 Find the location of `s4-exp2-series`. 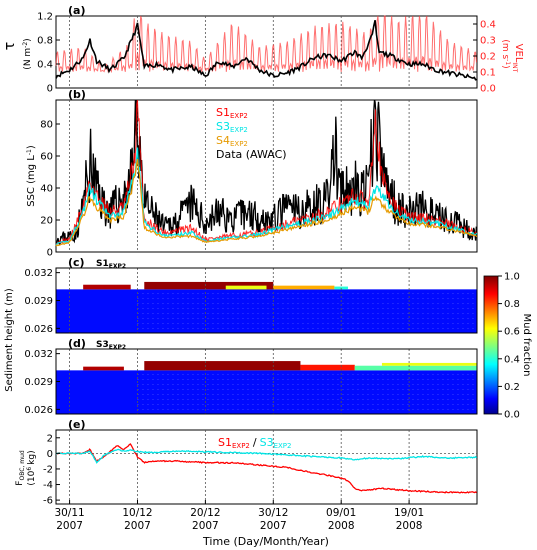

s4-exp2-series is located at coordinates (266, 202).